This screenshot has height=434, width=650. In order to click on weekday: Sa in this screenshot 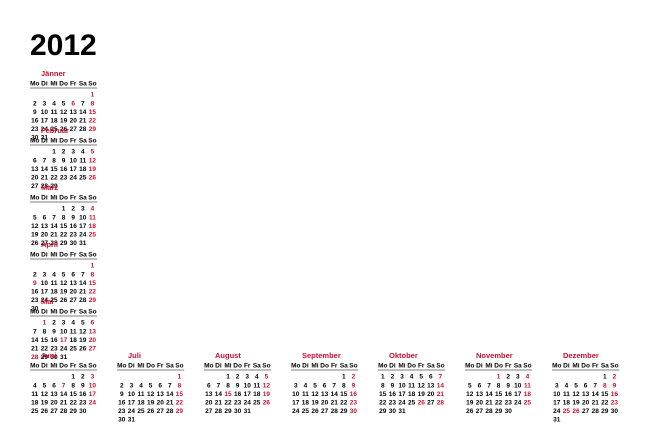, I will do `click(344, 366)`.